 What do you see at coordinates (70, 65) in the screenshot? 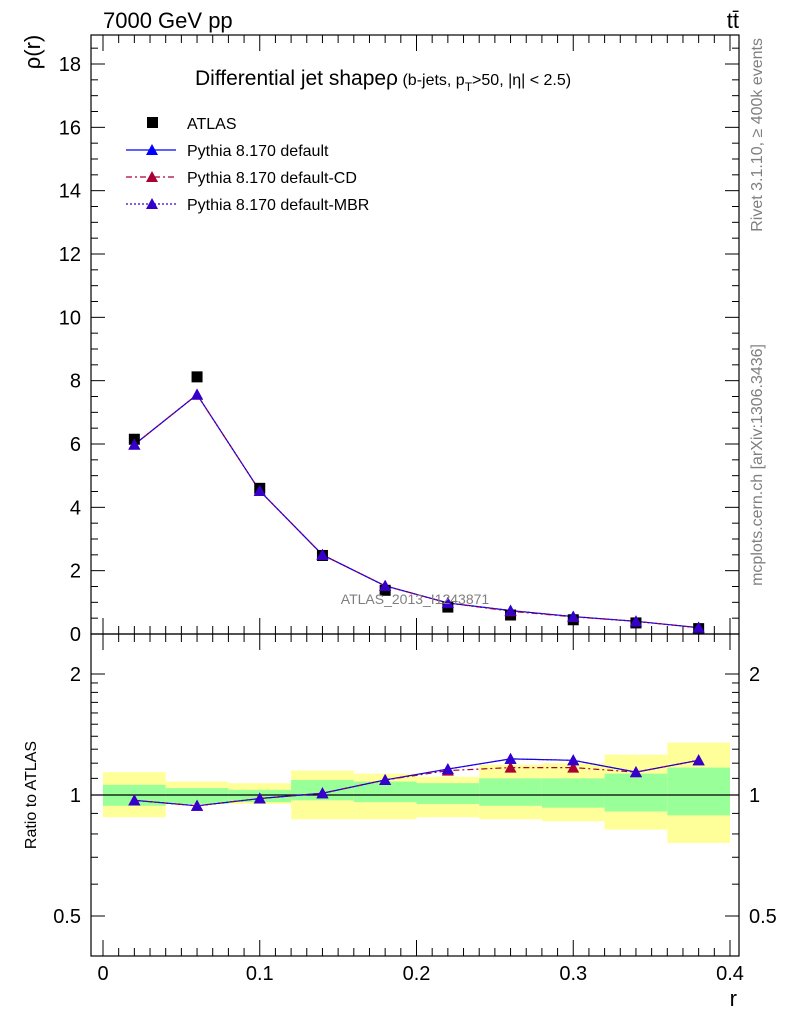
I see `upper-y-tick-label: 18` at bounding box center [70, 65].